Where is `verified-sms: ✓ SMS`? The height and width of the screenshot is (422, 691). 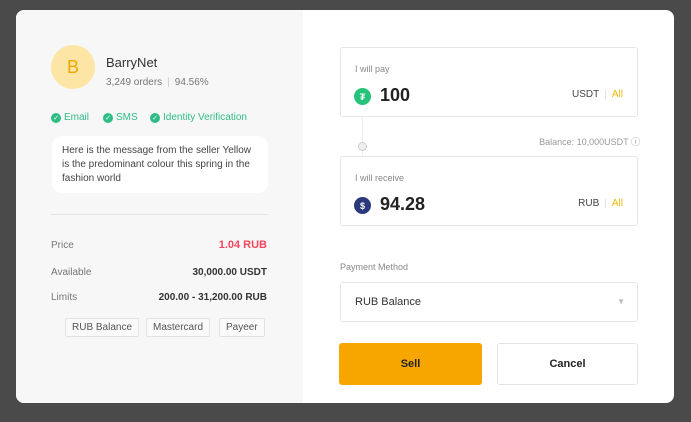 verified-sms: ✓ SMS is located at coordinates (120, 117).